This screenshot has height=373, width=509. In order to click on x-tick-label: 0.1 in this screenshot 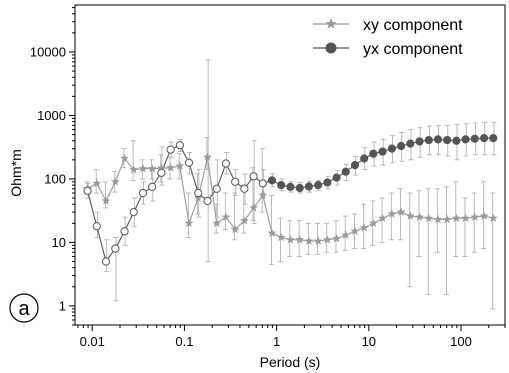, I will do `click(184, 341)`.